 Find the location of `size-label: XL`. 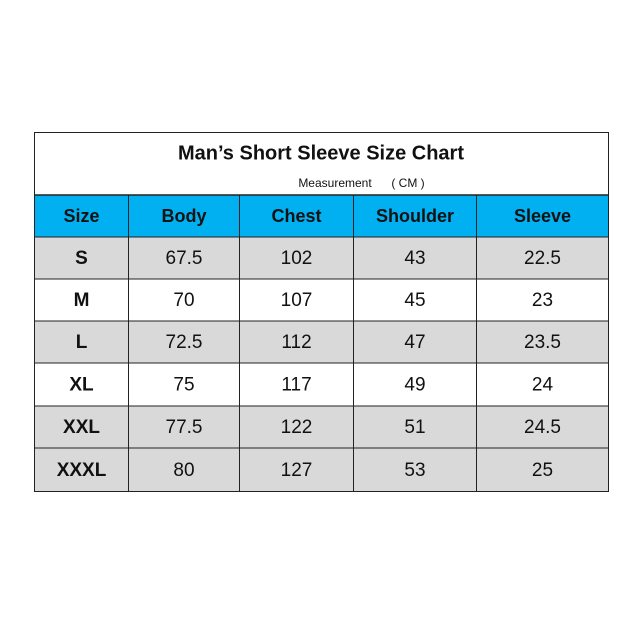

size-label: XL is located at coordinates (81, 385).